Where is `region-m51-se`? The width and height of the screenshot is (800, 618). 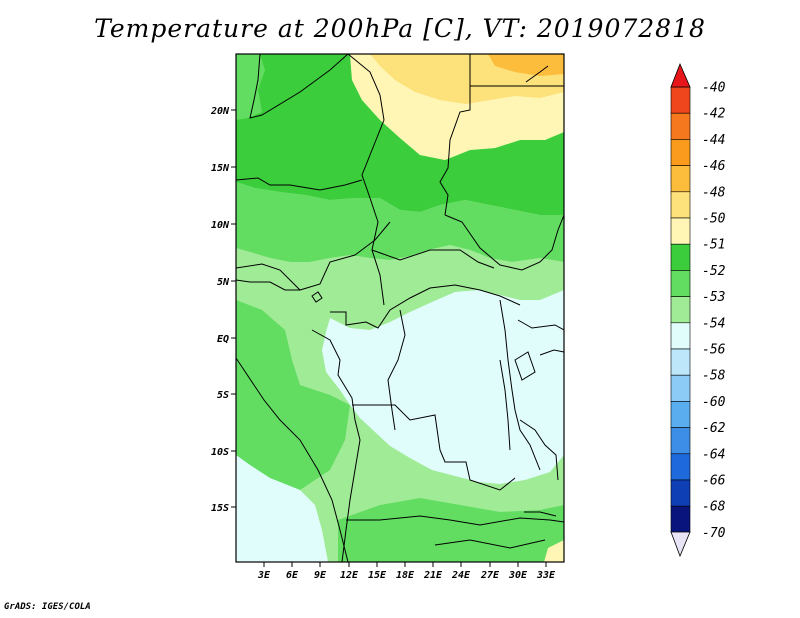 region-m51-se is located at coordinates (554, 551).